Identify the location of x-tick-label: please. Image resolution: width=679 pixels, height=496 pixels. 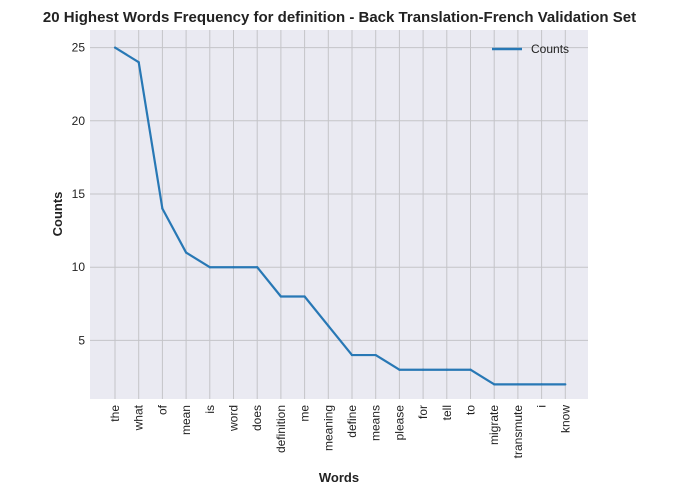
(399, 423).